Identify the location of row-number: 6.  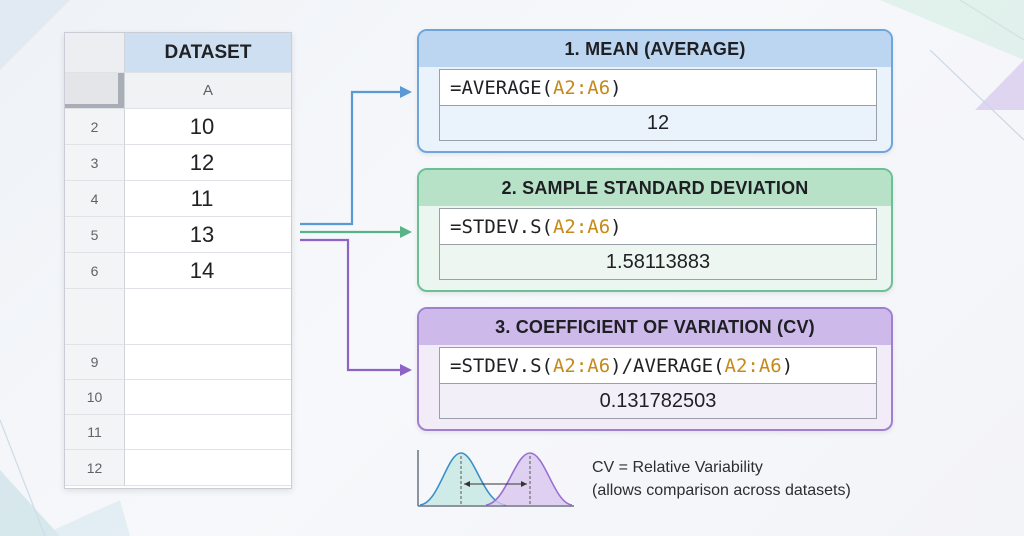
(95, 271).